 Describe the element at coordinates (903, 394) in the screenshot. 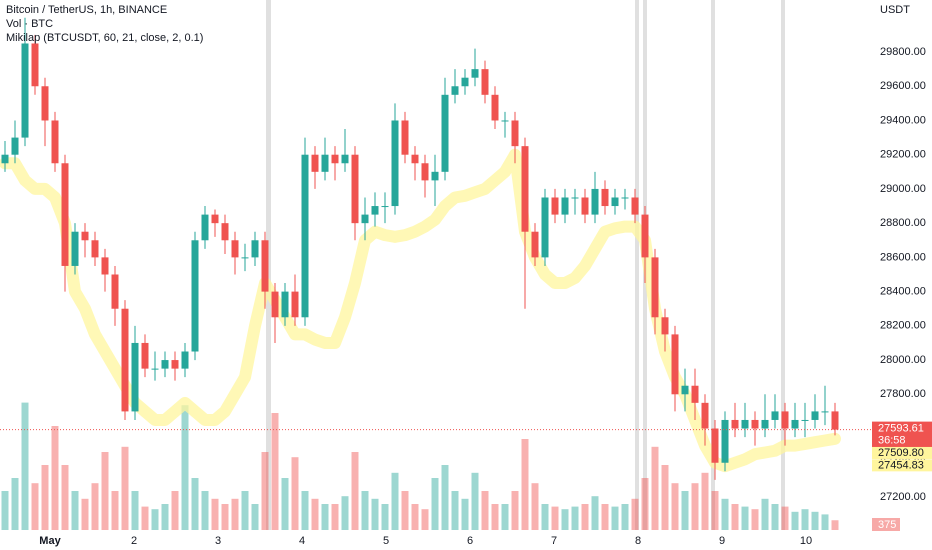

I see `y-tick-label: 27800.00` at that location.